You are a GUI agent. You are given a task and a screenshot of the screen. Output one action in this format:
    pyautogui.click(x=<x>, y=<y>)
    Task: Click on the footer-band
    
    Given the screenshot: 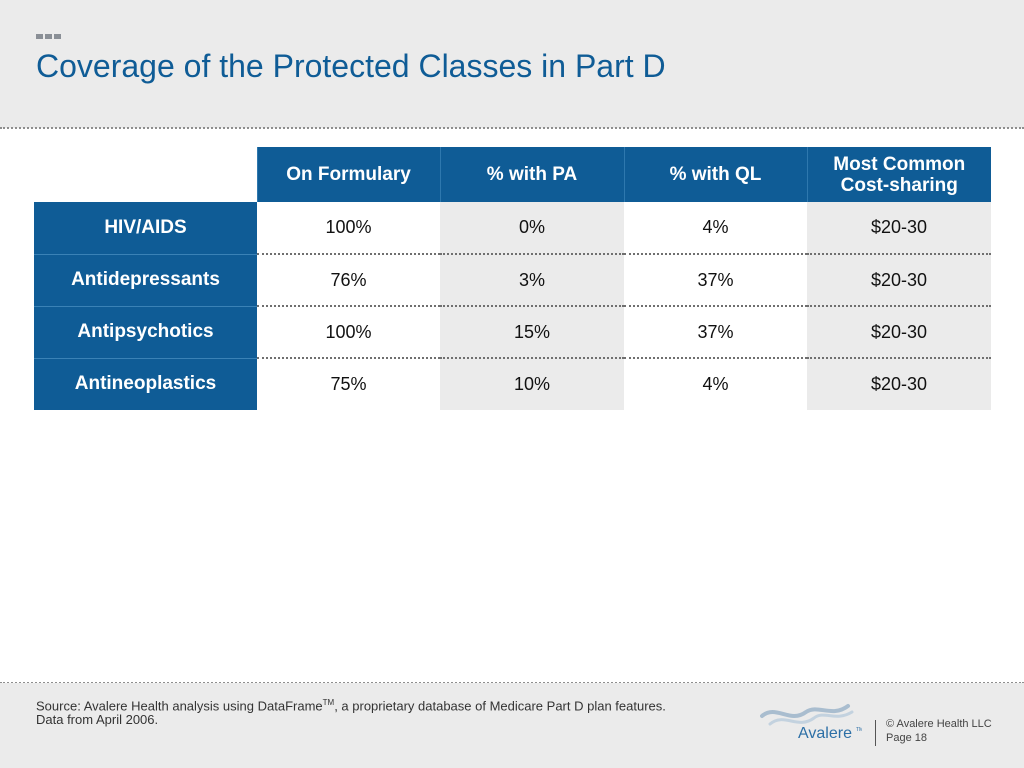 What is the action you would take?
    pyautogui.click(x=512, y=725)
    